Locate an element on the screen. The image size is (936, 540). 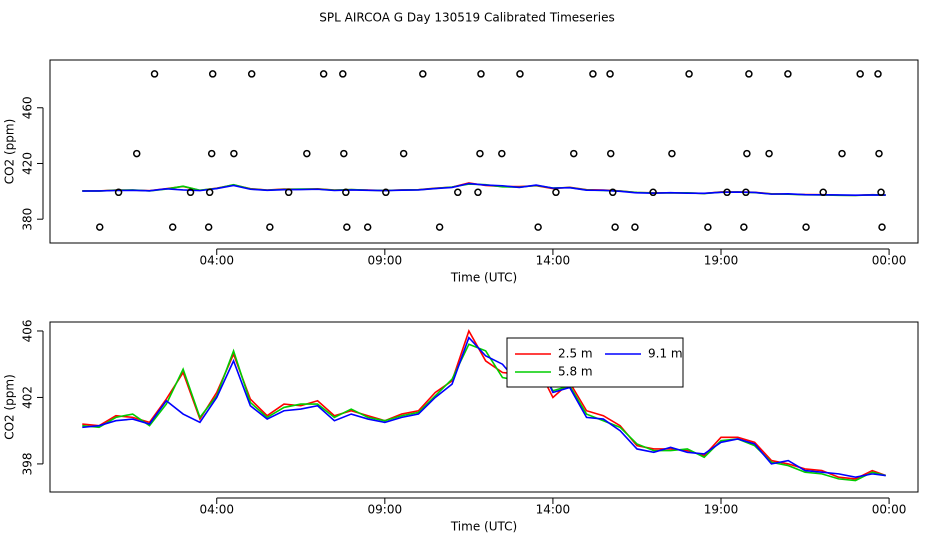
legend-label: 9.1 m is located at coordinates (665, 354).